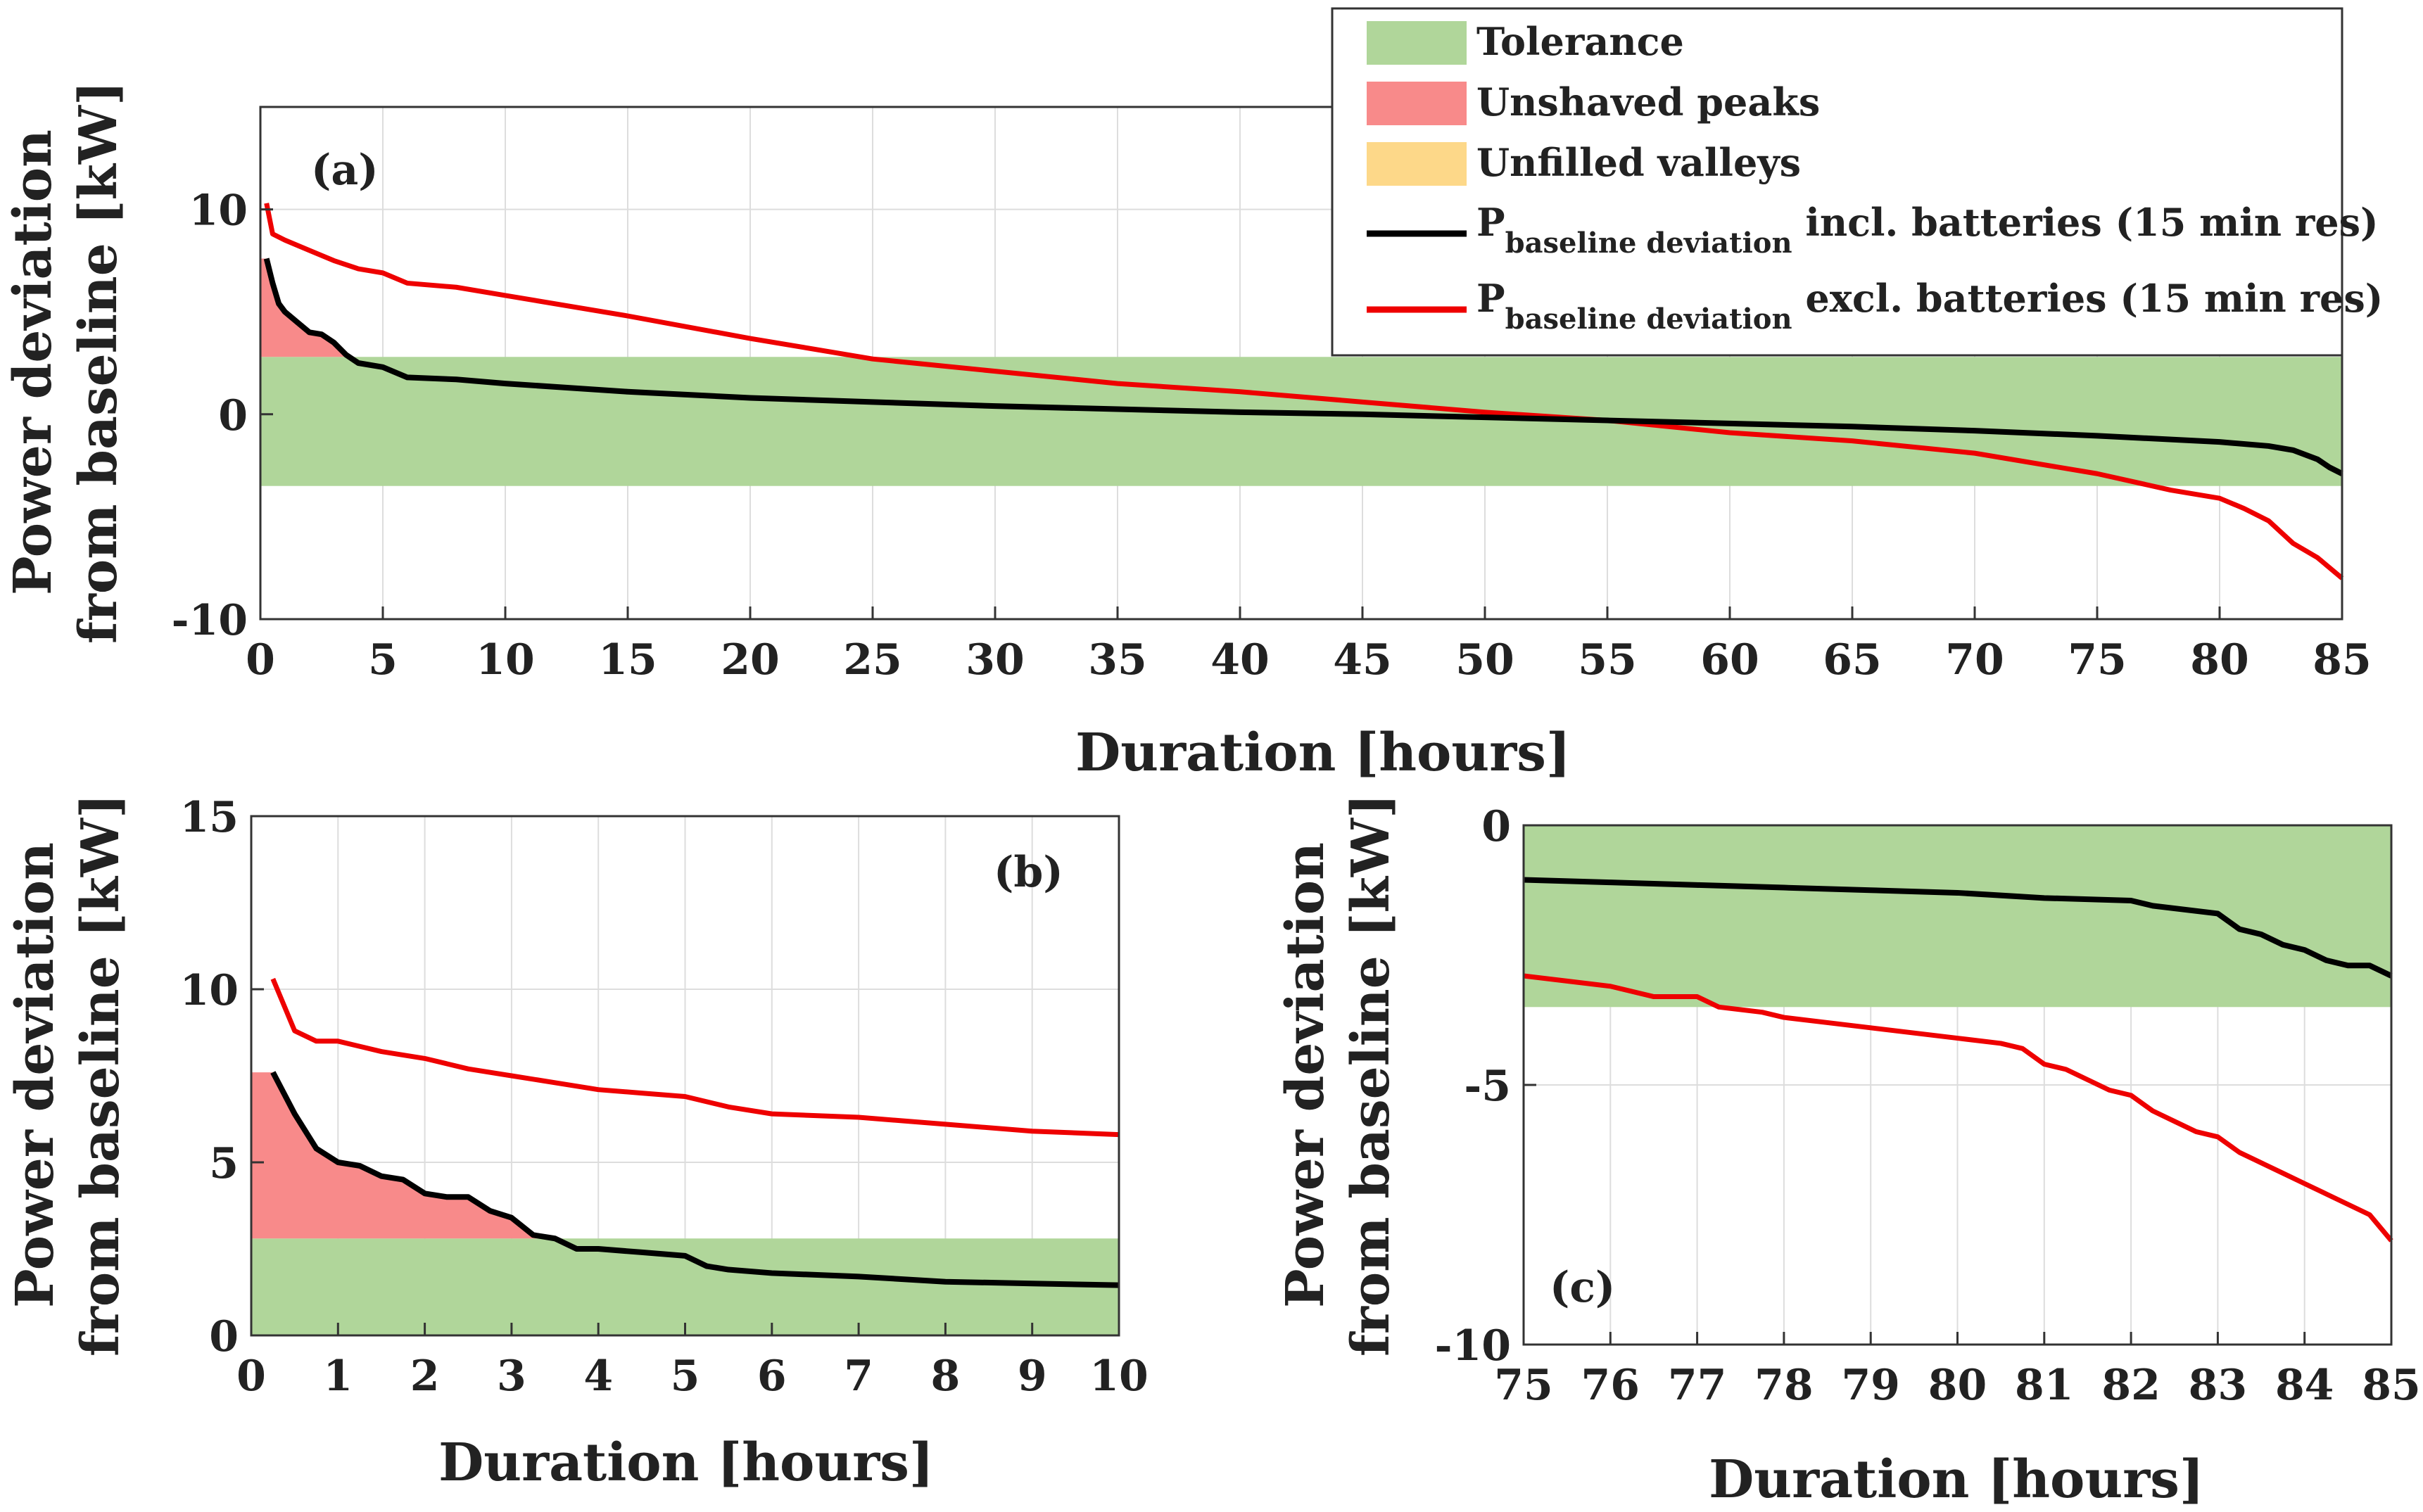 Image resolution: width=2423 pixels, height=1512 pixels. I want to click on legend-box, so click(1837, 182).